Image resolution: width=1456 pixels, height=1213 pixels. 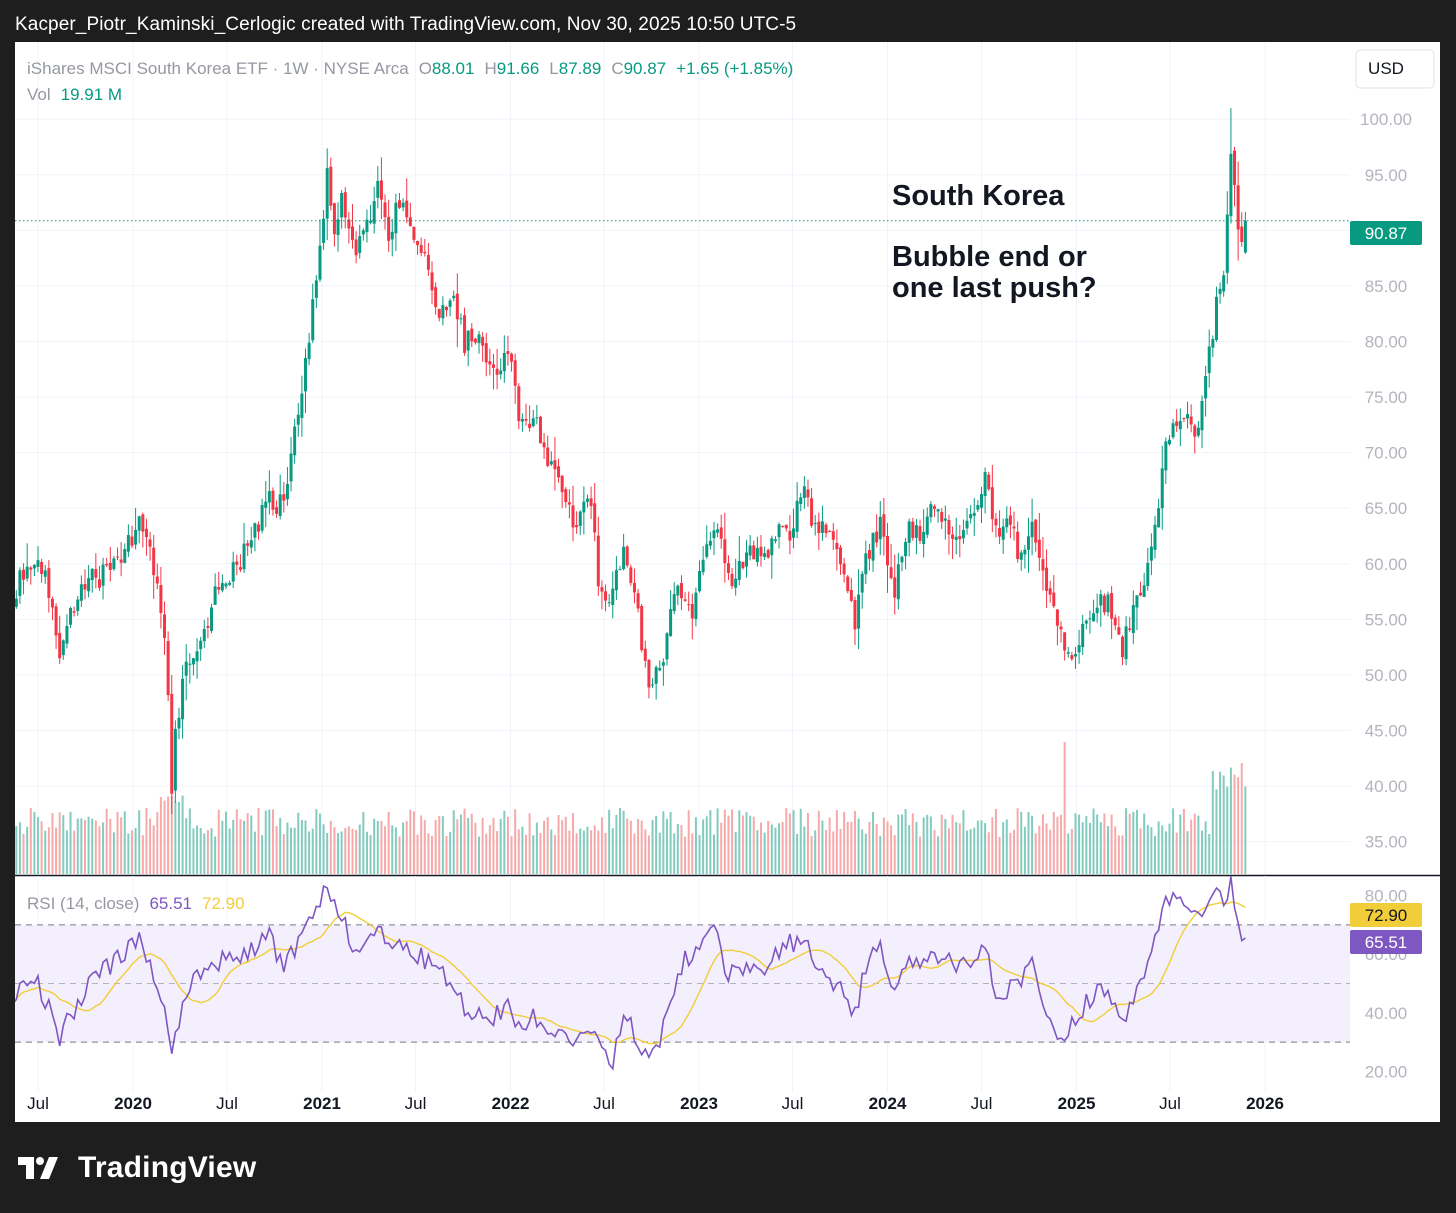 I want to click on chart-annotation: South Korea Bubble end or one last push?, so click(x=994, y=242).